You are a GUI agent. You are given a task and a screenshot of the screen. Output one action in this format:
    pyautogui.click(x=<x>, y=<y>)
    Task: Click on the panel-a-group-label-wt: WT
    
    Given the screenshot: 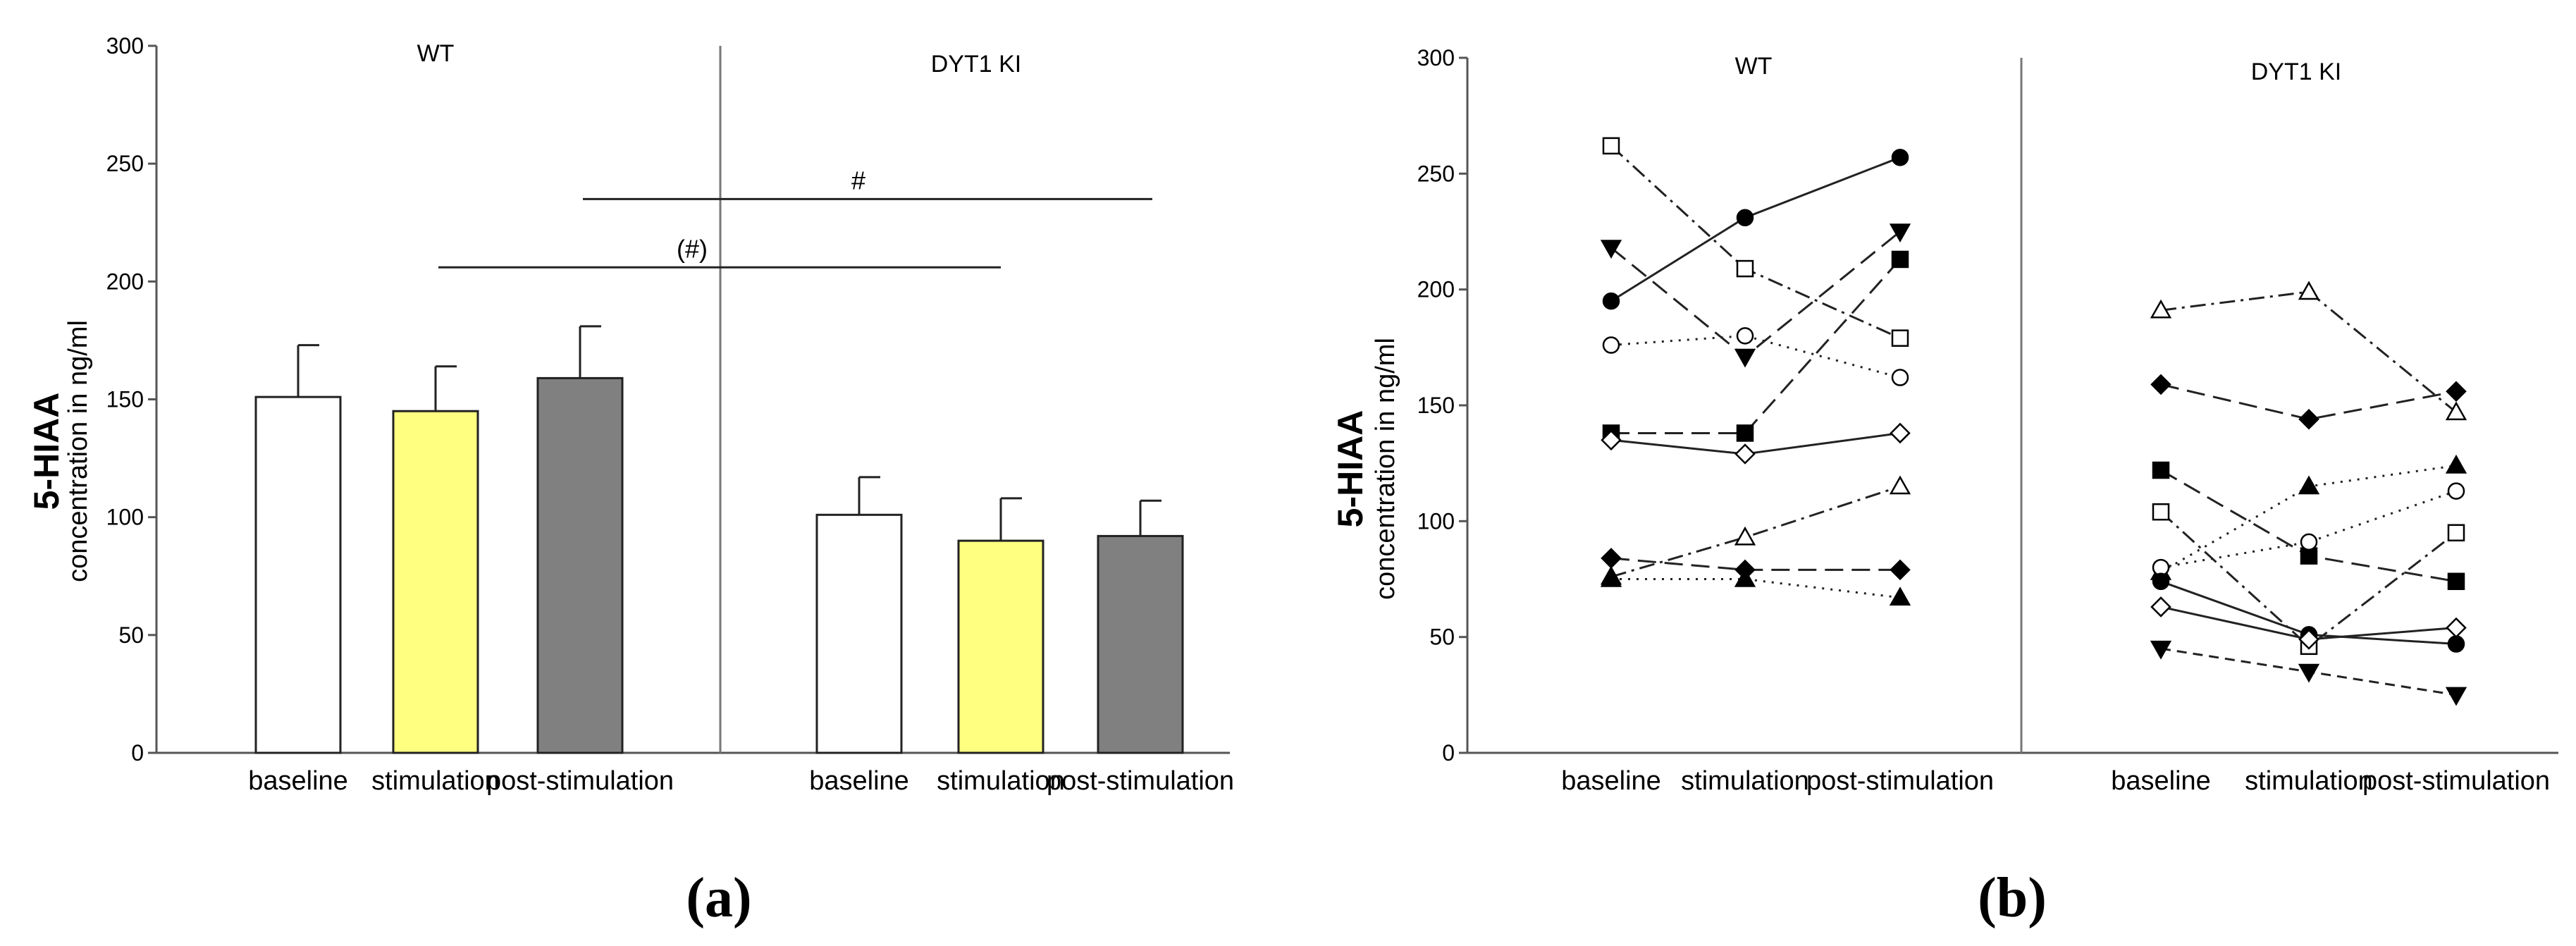 What is the action you would take?
    pyautogui.click(x=436, y=54)
    